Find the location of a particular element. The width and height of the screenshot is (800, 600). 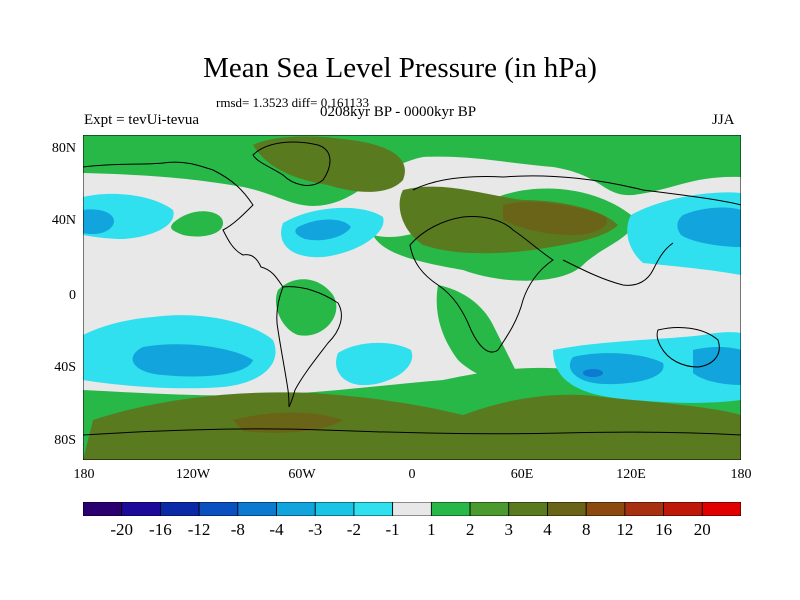

colorbar-label: 3 is located at coordinates (509, 529).